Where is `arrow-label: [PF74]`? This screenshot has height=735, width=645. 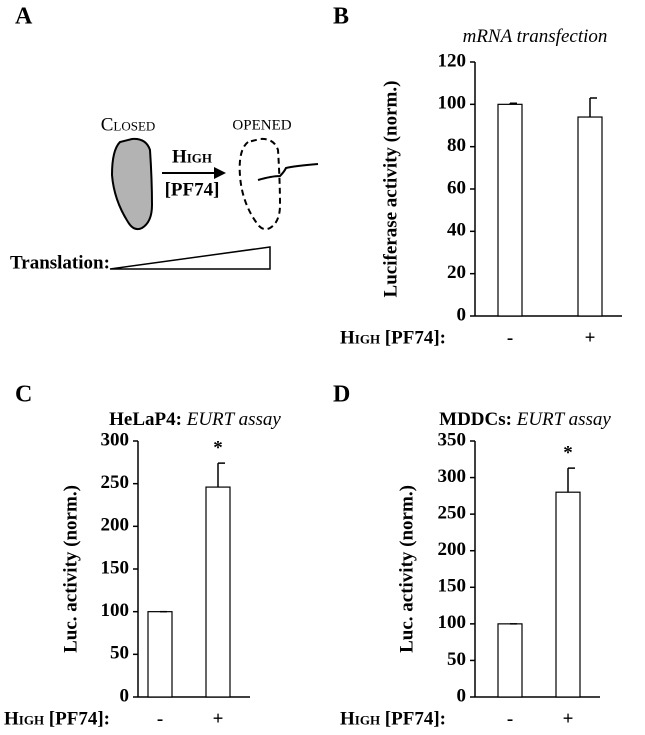 arrow-label: [PF74] is located at coordinates (192, 189).